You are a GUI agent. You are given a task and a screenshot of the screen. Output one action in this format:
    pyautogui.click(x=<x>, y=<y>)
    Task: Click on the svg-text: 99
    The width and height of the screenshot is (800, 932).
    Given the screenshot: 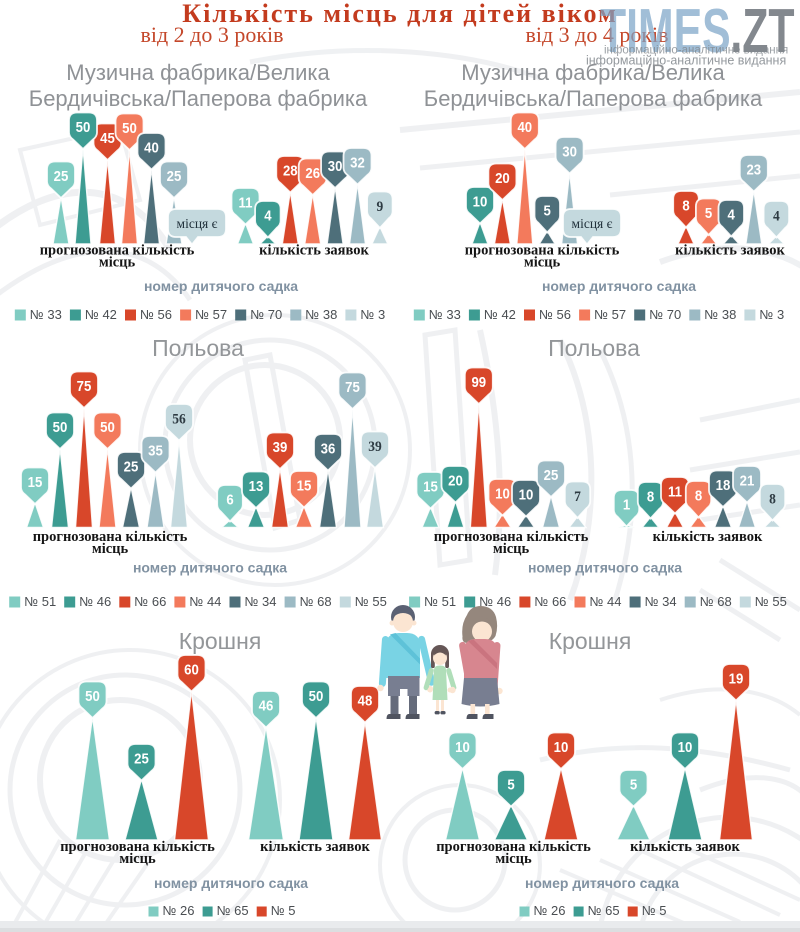 What is the action you would take?
    pyautogui.click(x=478, y=381)
    